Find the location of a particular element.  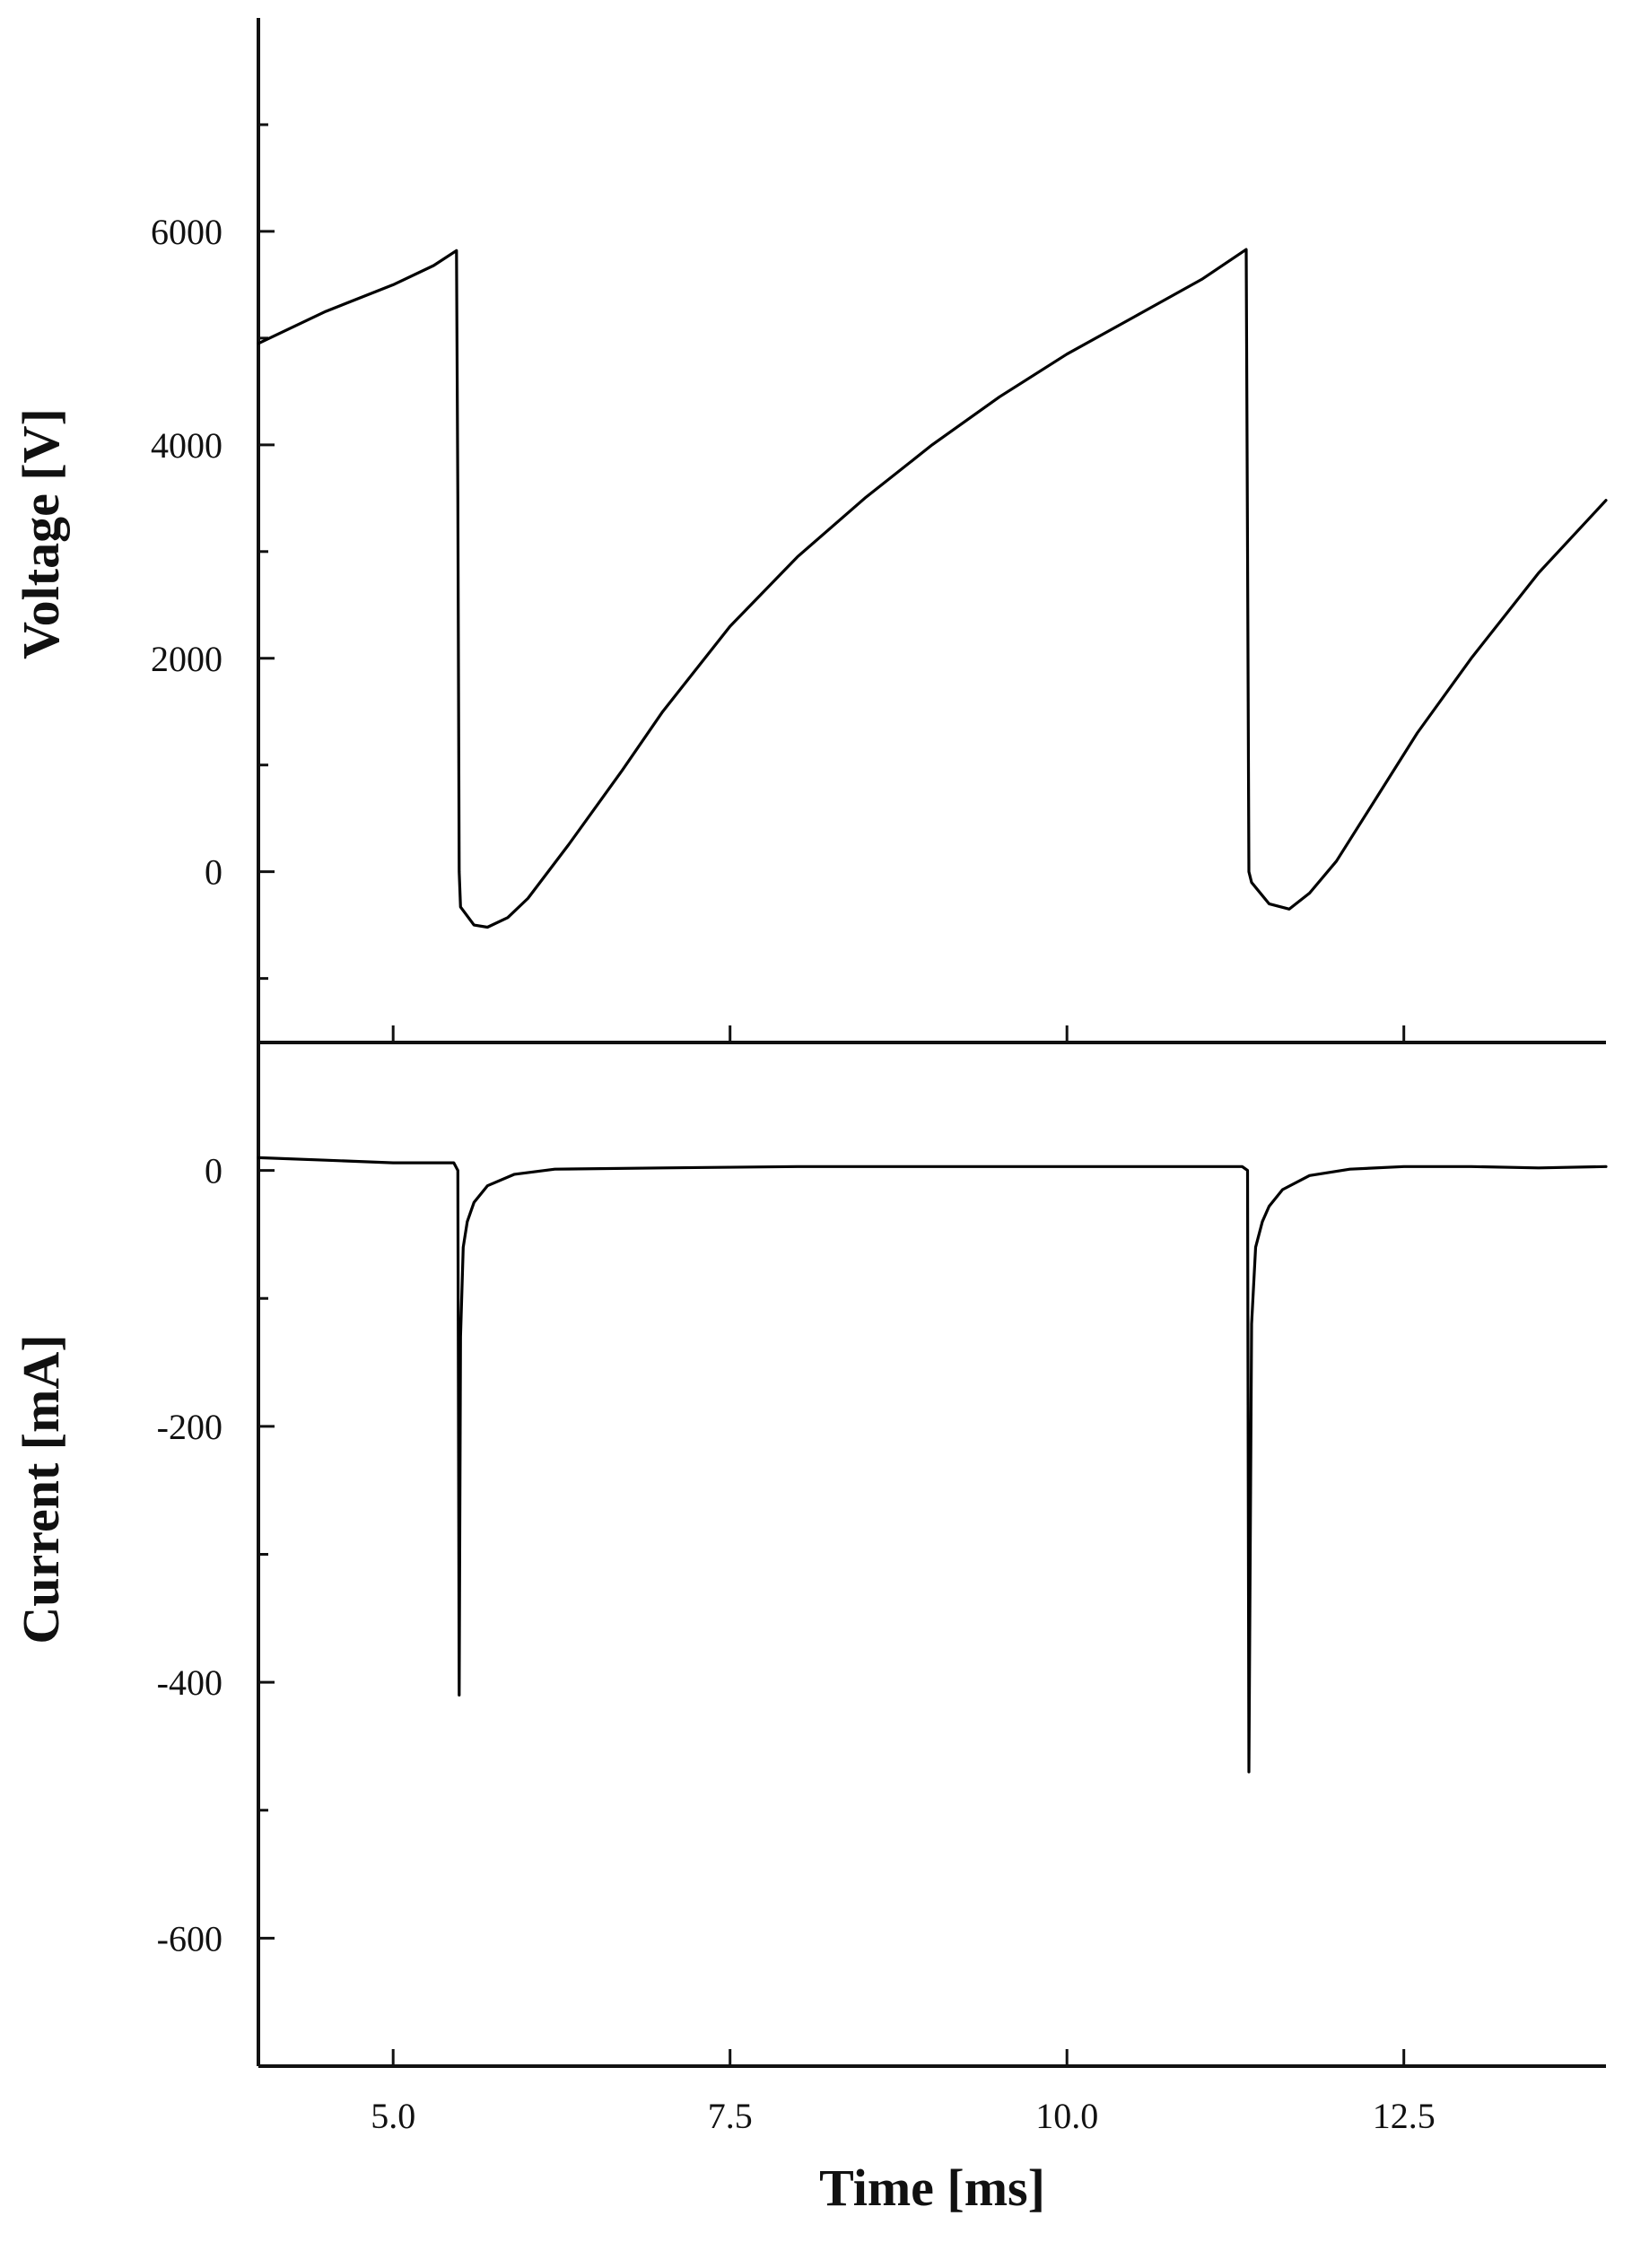

voltage-y-ticks: 0 2000 4000 6000 is located at coordinates (213, 552).